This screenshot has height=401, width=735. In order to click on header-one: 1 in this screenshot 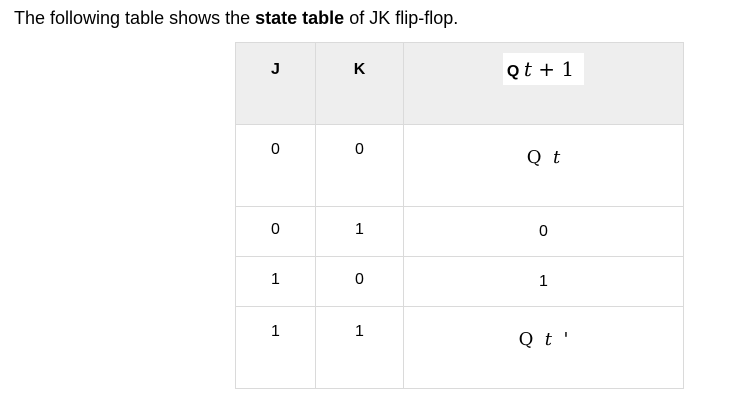, I will do `click(568, 69)`.